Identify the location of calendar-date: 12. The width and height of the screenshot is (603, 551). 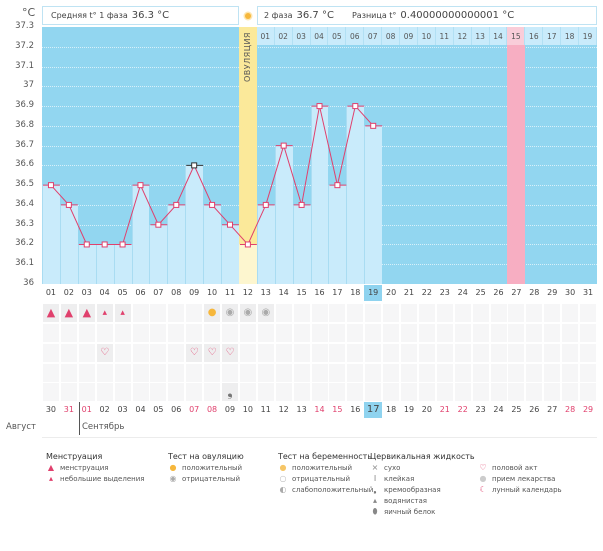
(283, 409).